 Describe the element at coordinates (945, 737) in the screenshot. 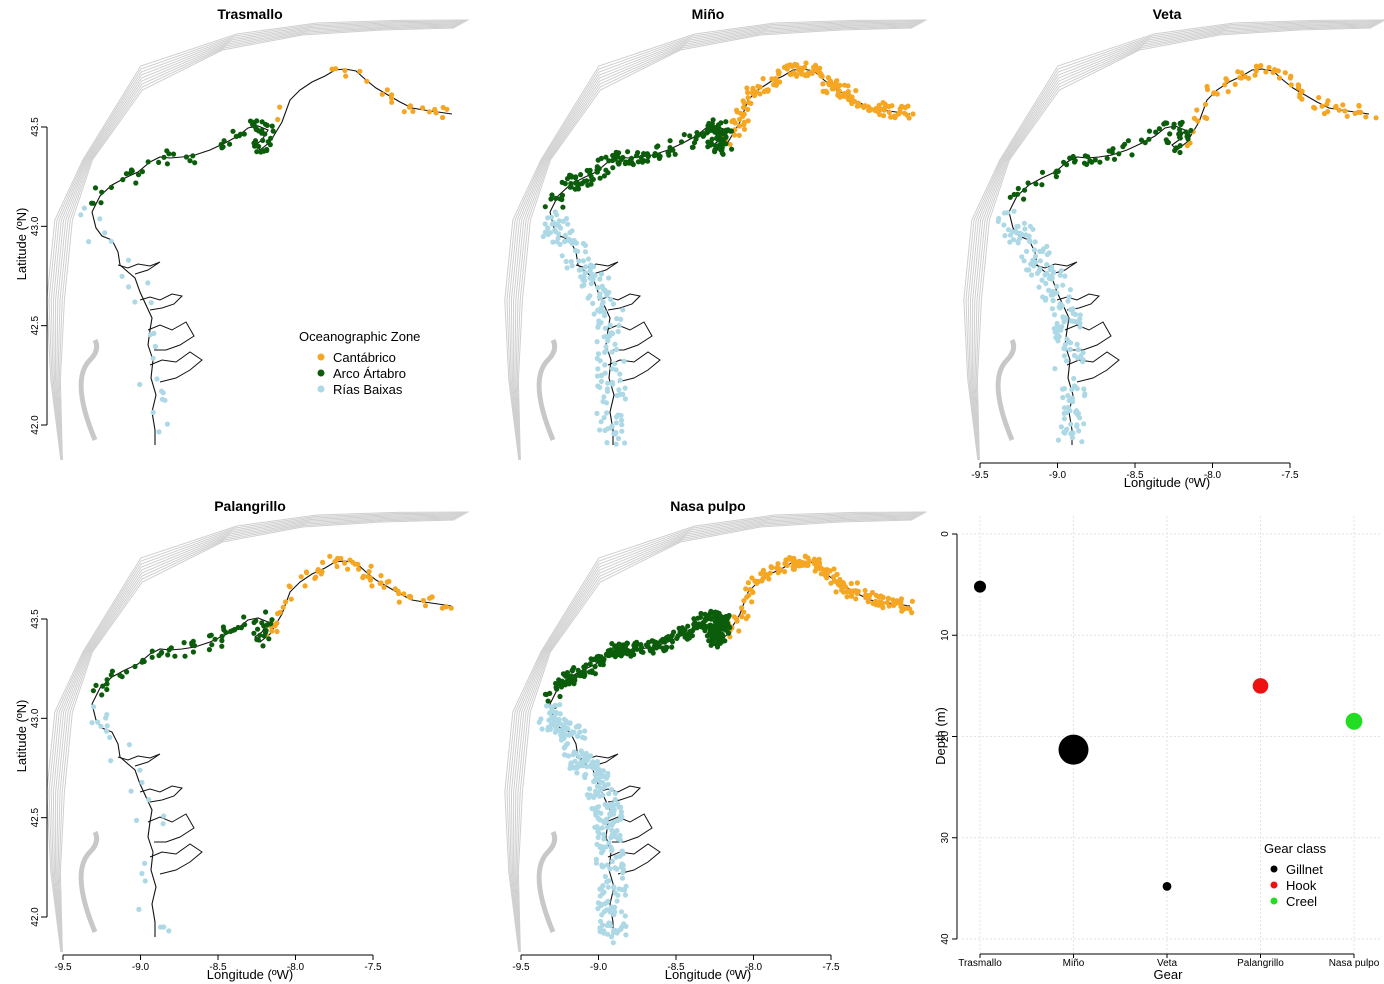

I see `y-tick-label: 20` at that location.